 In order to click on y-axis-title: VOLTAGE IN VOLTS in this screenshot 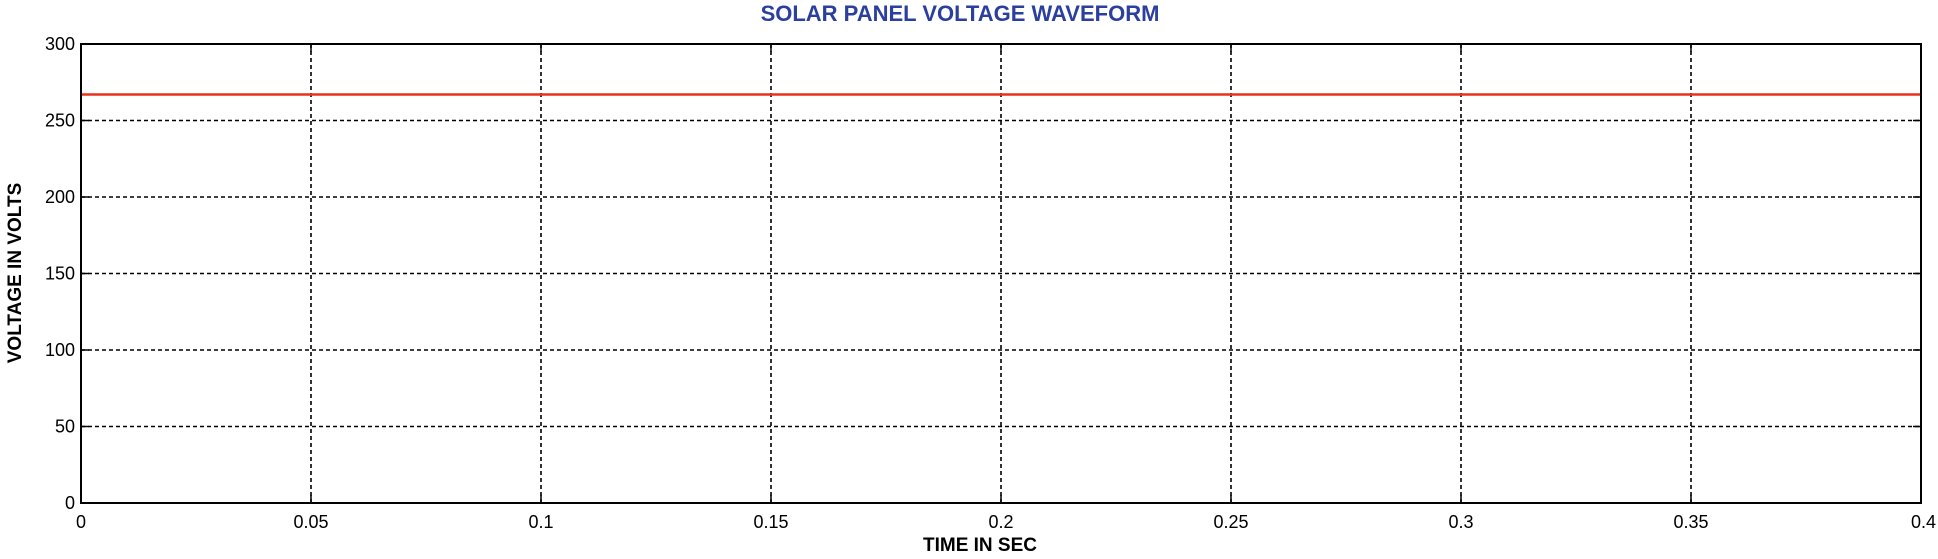, I will do `click(15, 273)`.